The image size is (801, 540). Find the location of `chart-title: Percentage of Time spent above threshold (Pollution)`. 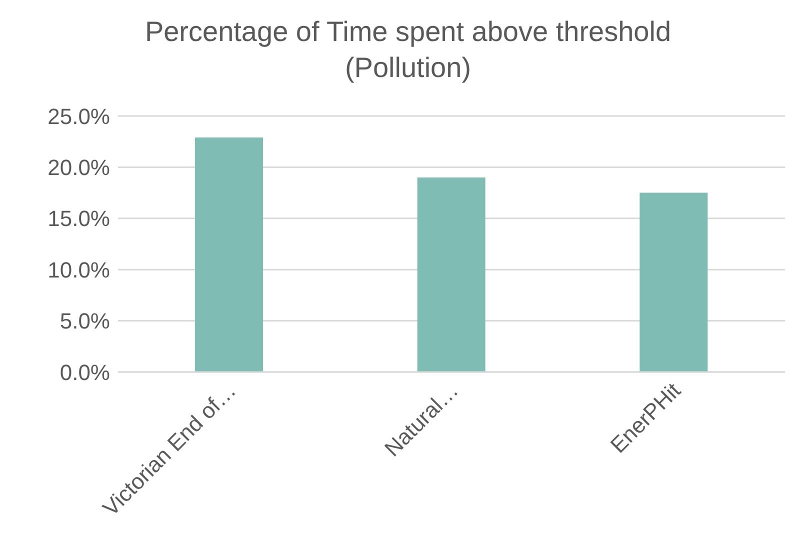

chart-title: Percentage of Time spent above threshold (Pollution) is located at coordinates (408, 50).